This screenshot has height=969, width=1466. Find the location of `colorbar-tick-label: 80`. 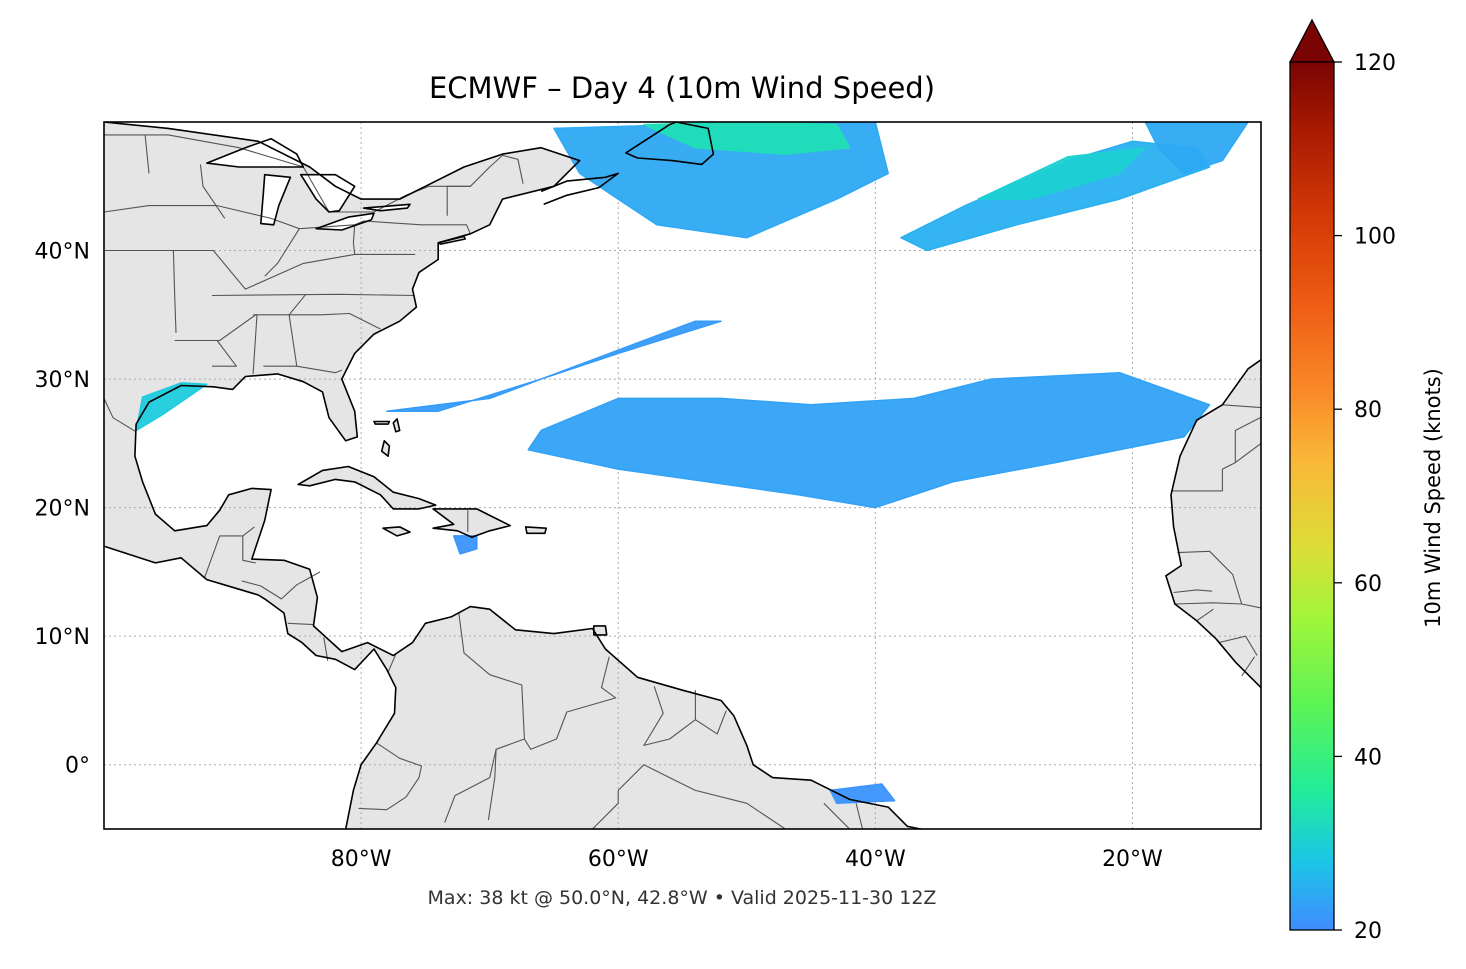

colorbar-tick-label: 80 is located at coordinates (1368, 410).